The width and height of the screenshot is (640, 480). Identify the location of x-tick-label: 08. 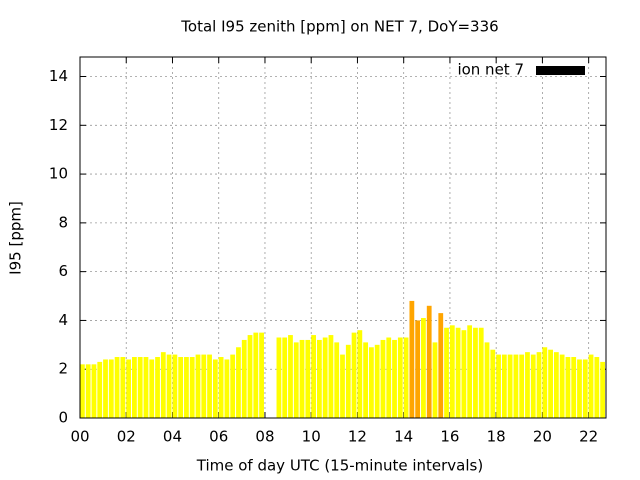
(264, 437).